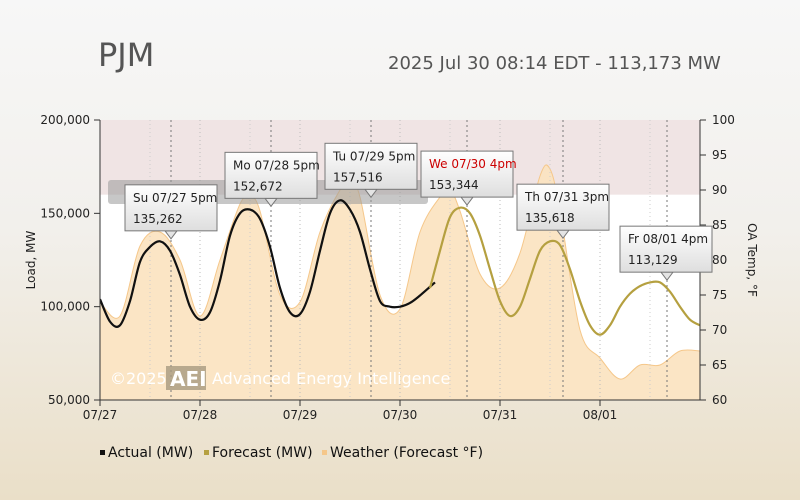 The height and width of the screenshot is (500, 800). What do you see at coordinates (373, 156) in the screenshot?
I see `tooltip-date: Tu 07/29 5pm` at bounding box center [373, 156].